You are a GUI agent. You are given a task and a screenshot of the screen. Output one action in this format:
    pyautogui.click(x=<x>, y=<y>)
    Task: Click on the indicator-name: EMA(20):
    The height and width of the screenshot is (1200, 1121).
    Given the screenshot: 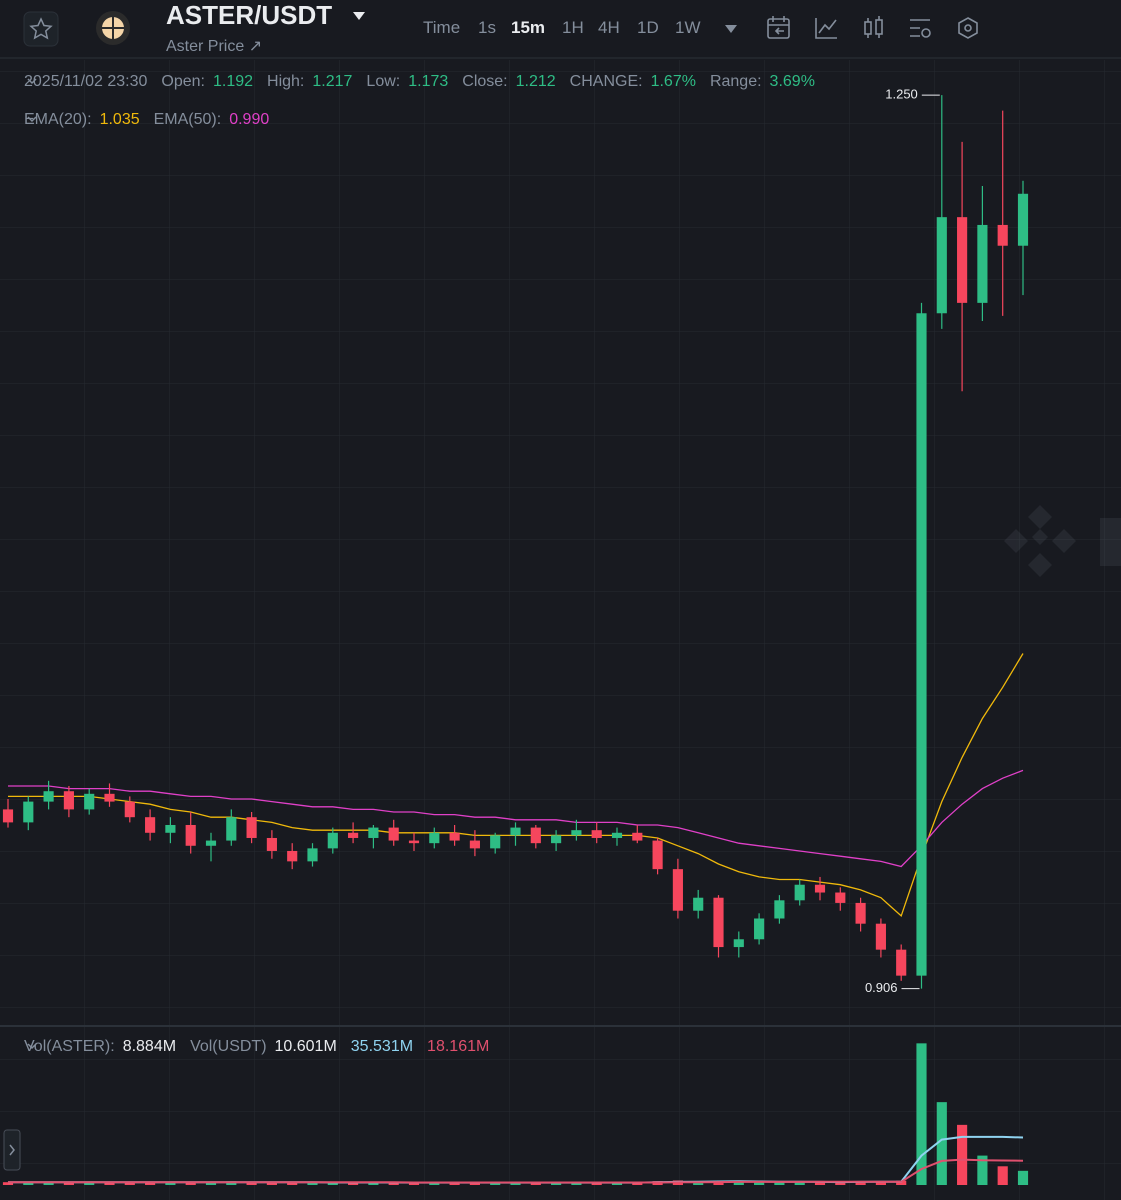 What is the action you would take?
    pyautogui.click(x=58, y=119)
    